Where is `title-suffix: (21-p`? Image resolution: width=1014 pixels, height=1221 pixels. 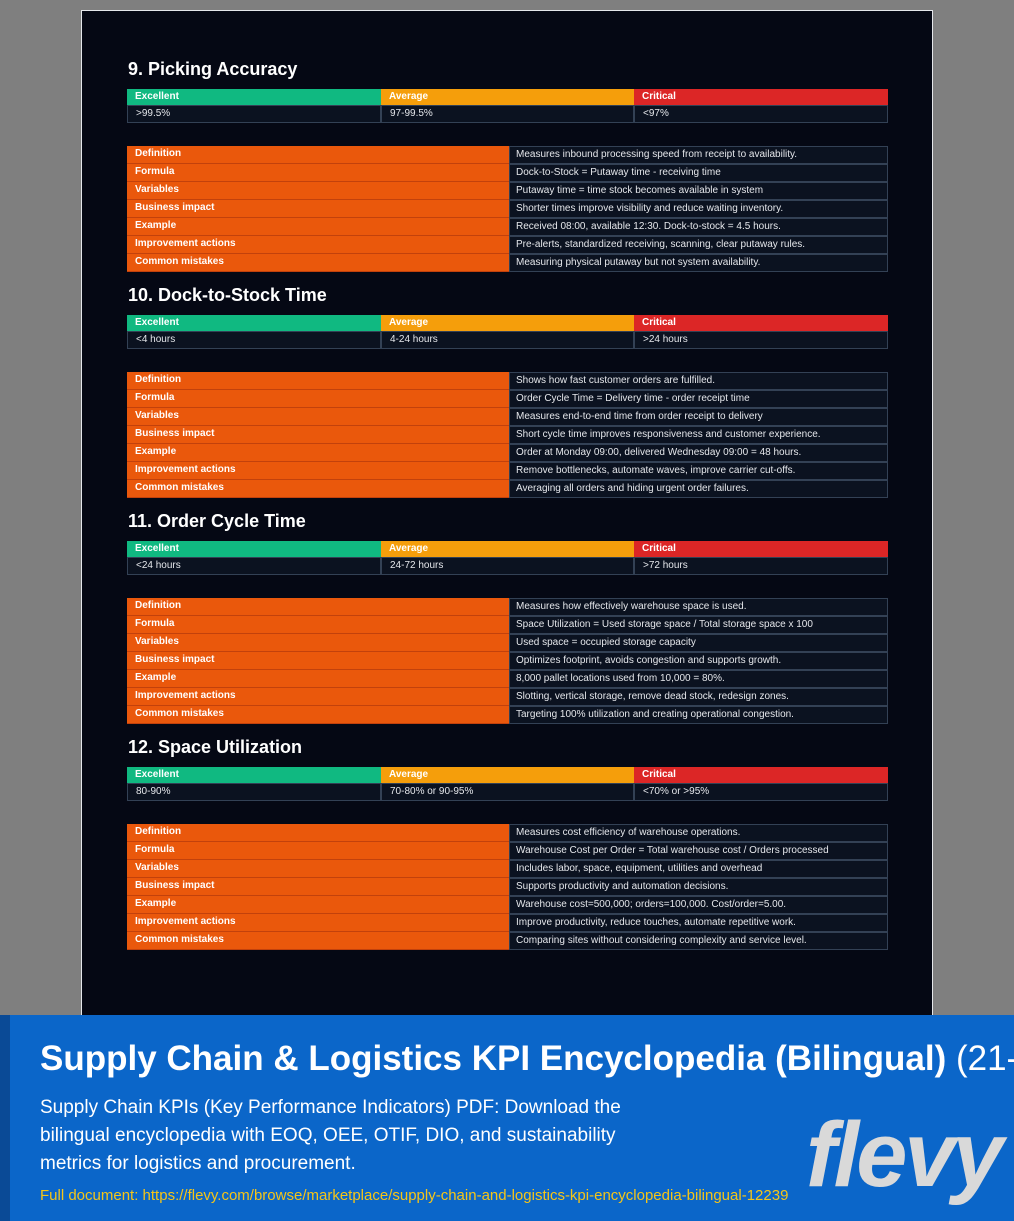 title-suffix: (21-p is located at coordinates (984, 1058).